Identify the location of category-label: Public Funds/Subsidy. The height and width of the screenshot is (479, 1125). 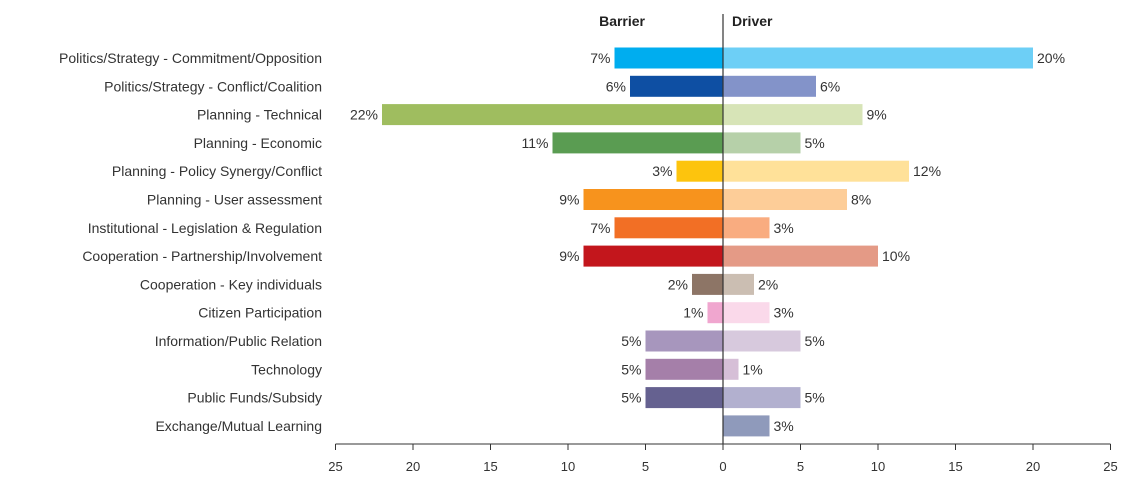
(254, 398).